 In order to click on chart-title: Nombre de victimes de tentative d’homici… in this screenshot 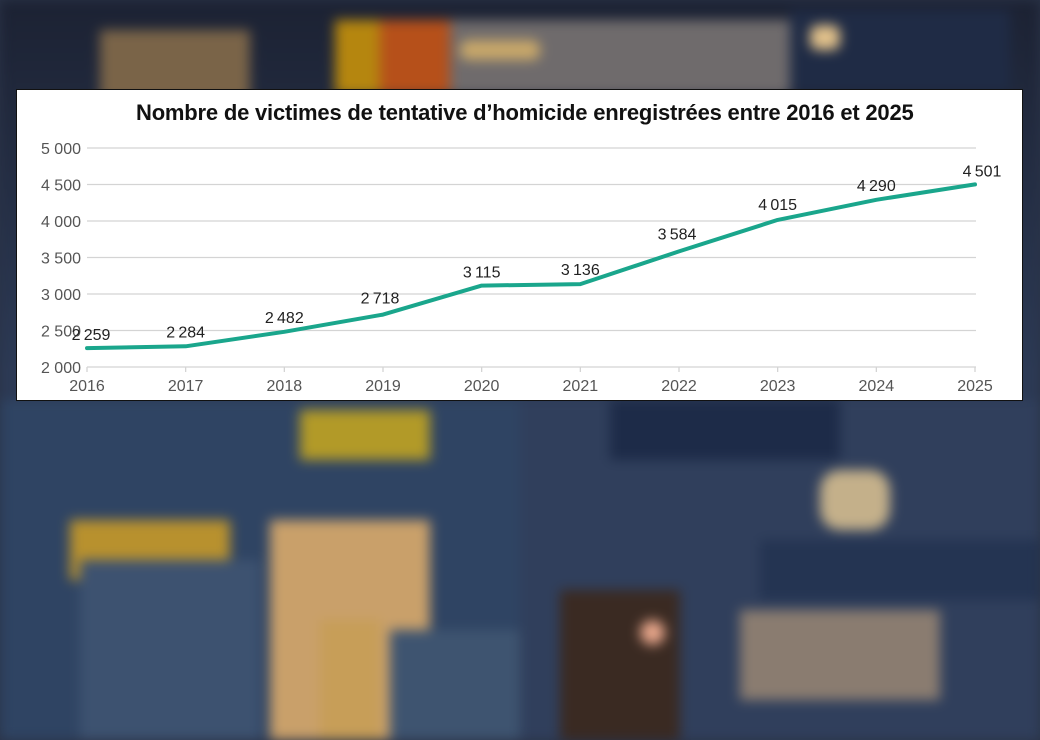, I will do `click(525, 112)`.